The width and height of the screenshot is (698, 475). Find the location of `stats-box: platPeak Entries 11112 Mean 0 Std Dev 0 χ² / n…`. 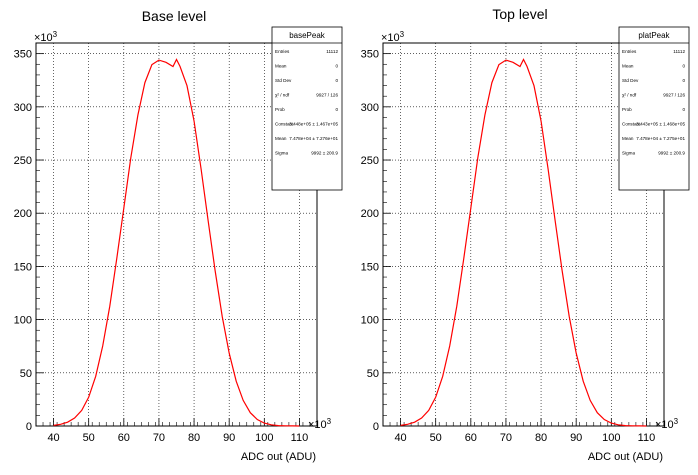

stats-box: platPeak Entries 11112 Mean 0 Std Dev 0 χ² / n… is located at coordinates (654, 108).